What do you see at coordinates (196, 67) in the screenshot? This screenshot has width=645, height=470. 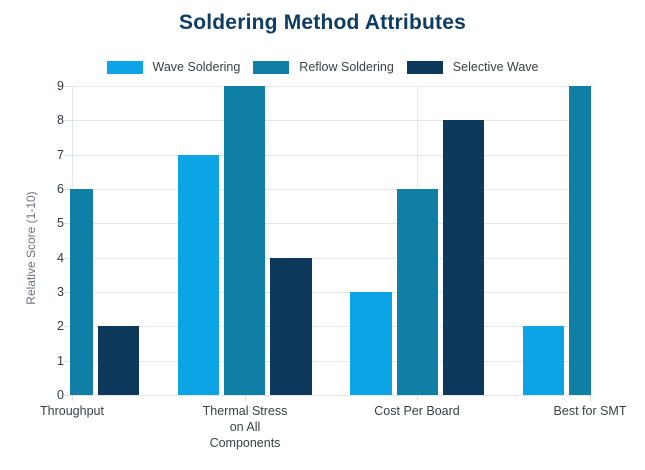 I see `legend-label: Wave Soldering` at bounding box center [196, 67].